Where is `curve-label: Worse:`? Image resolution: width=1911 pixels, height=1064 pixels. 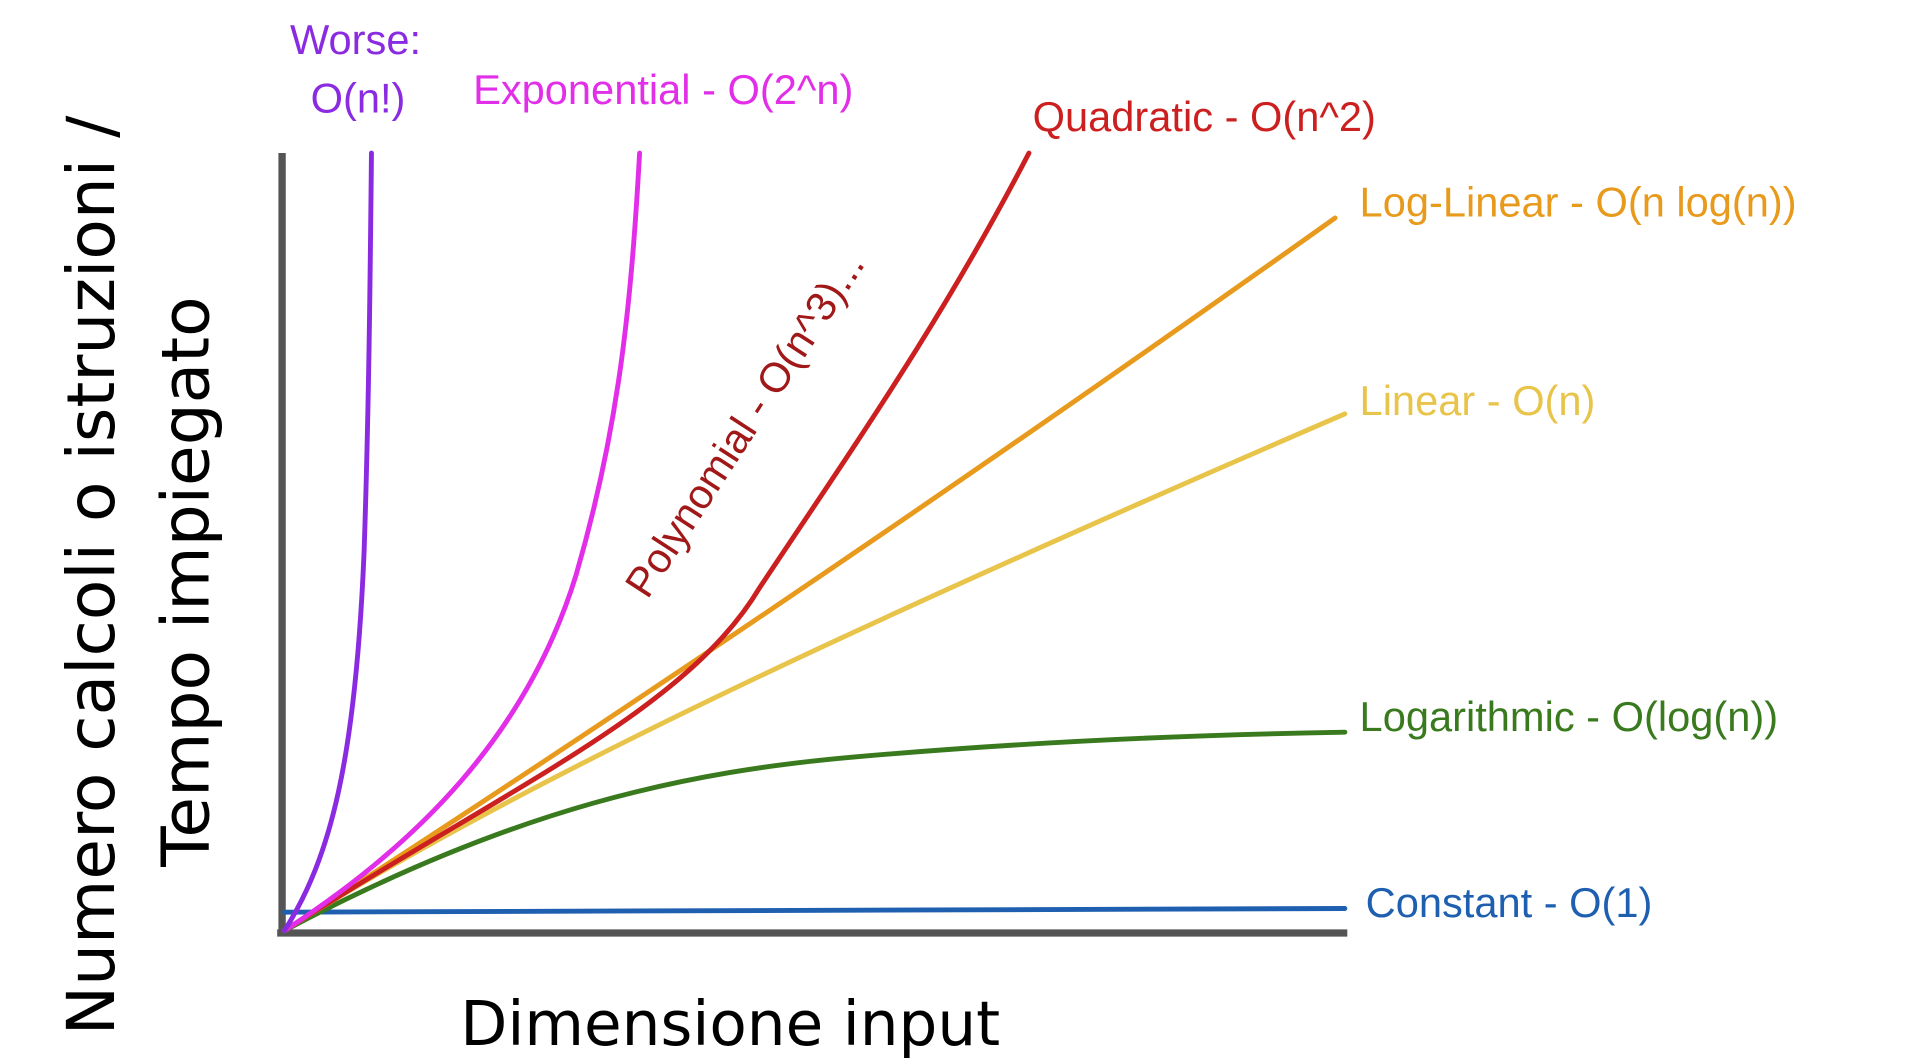
curve-label: Worse: is located at coordinates (355, 39).